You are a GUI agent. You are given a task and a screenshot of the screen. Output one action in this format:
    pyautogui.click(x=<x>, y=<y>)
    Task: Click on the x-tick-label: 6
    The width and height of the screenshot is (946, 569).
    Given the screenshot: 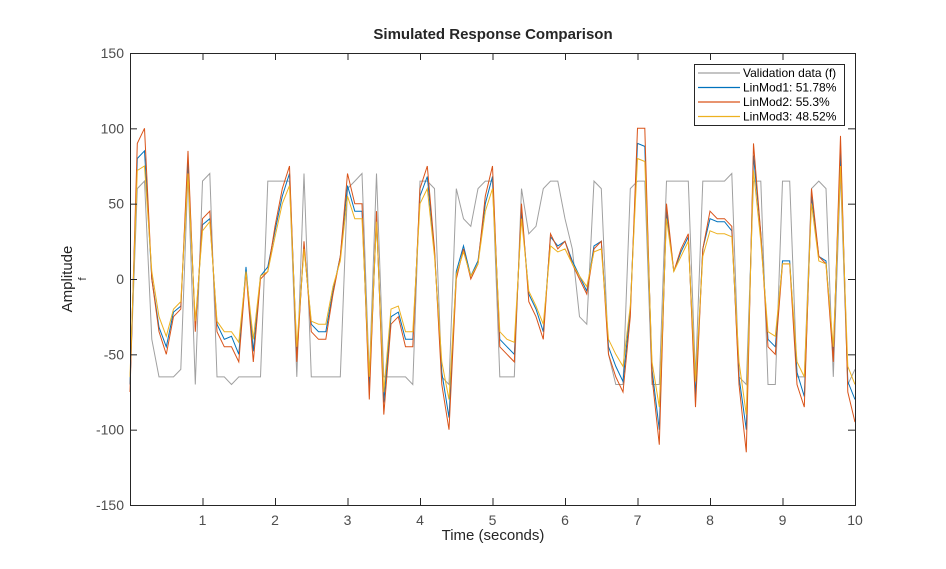 What is the action you would take?
    pyautogui.click(x=565, y=520)
    